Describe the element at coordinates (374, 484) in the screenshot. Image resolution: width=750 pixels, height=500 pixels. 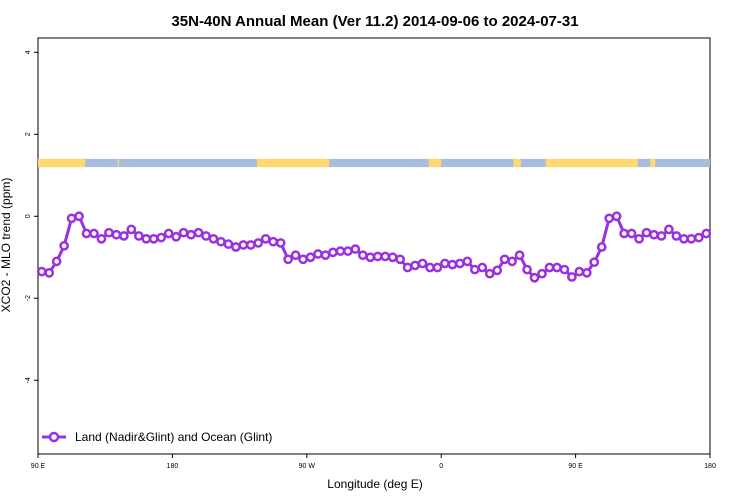
I see `x-axis-label: Longitude (deg E)` at that location.